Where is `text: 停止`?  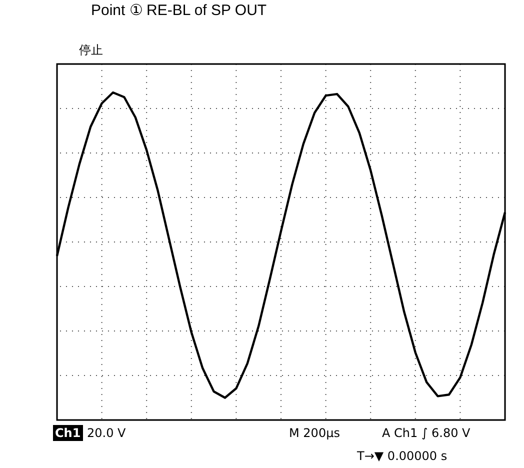 text: 停止 is located at coordinates (91, 50).